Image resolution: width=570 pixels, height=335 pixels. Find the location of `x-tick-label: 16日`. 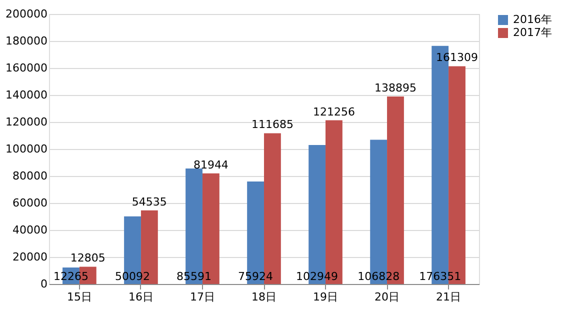

x-tick-label: 16日 is located at coordinates (141, 297).